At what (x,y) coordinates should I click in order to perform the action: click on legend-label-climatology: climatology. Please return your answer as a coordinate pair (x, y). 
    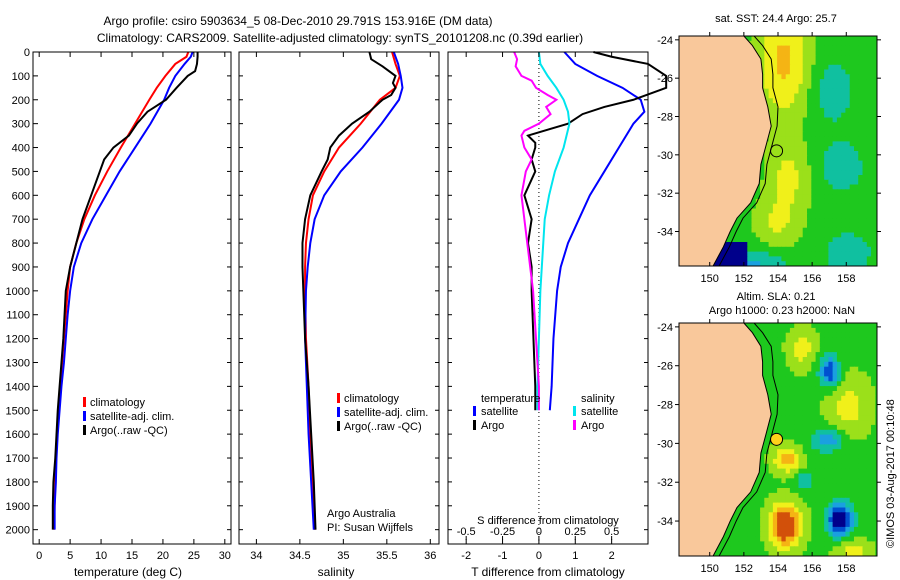
    Looking at the image, I should click on (372, 399).